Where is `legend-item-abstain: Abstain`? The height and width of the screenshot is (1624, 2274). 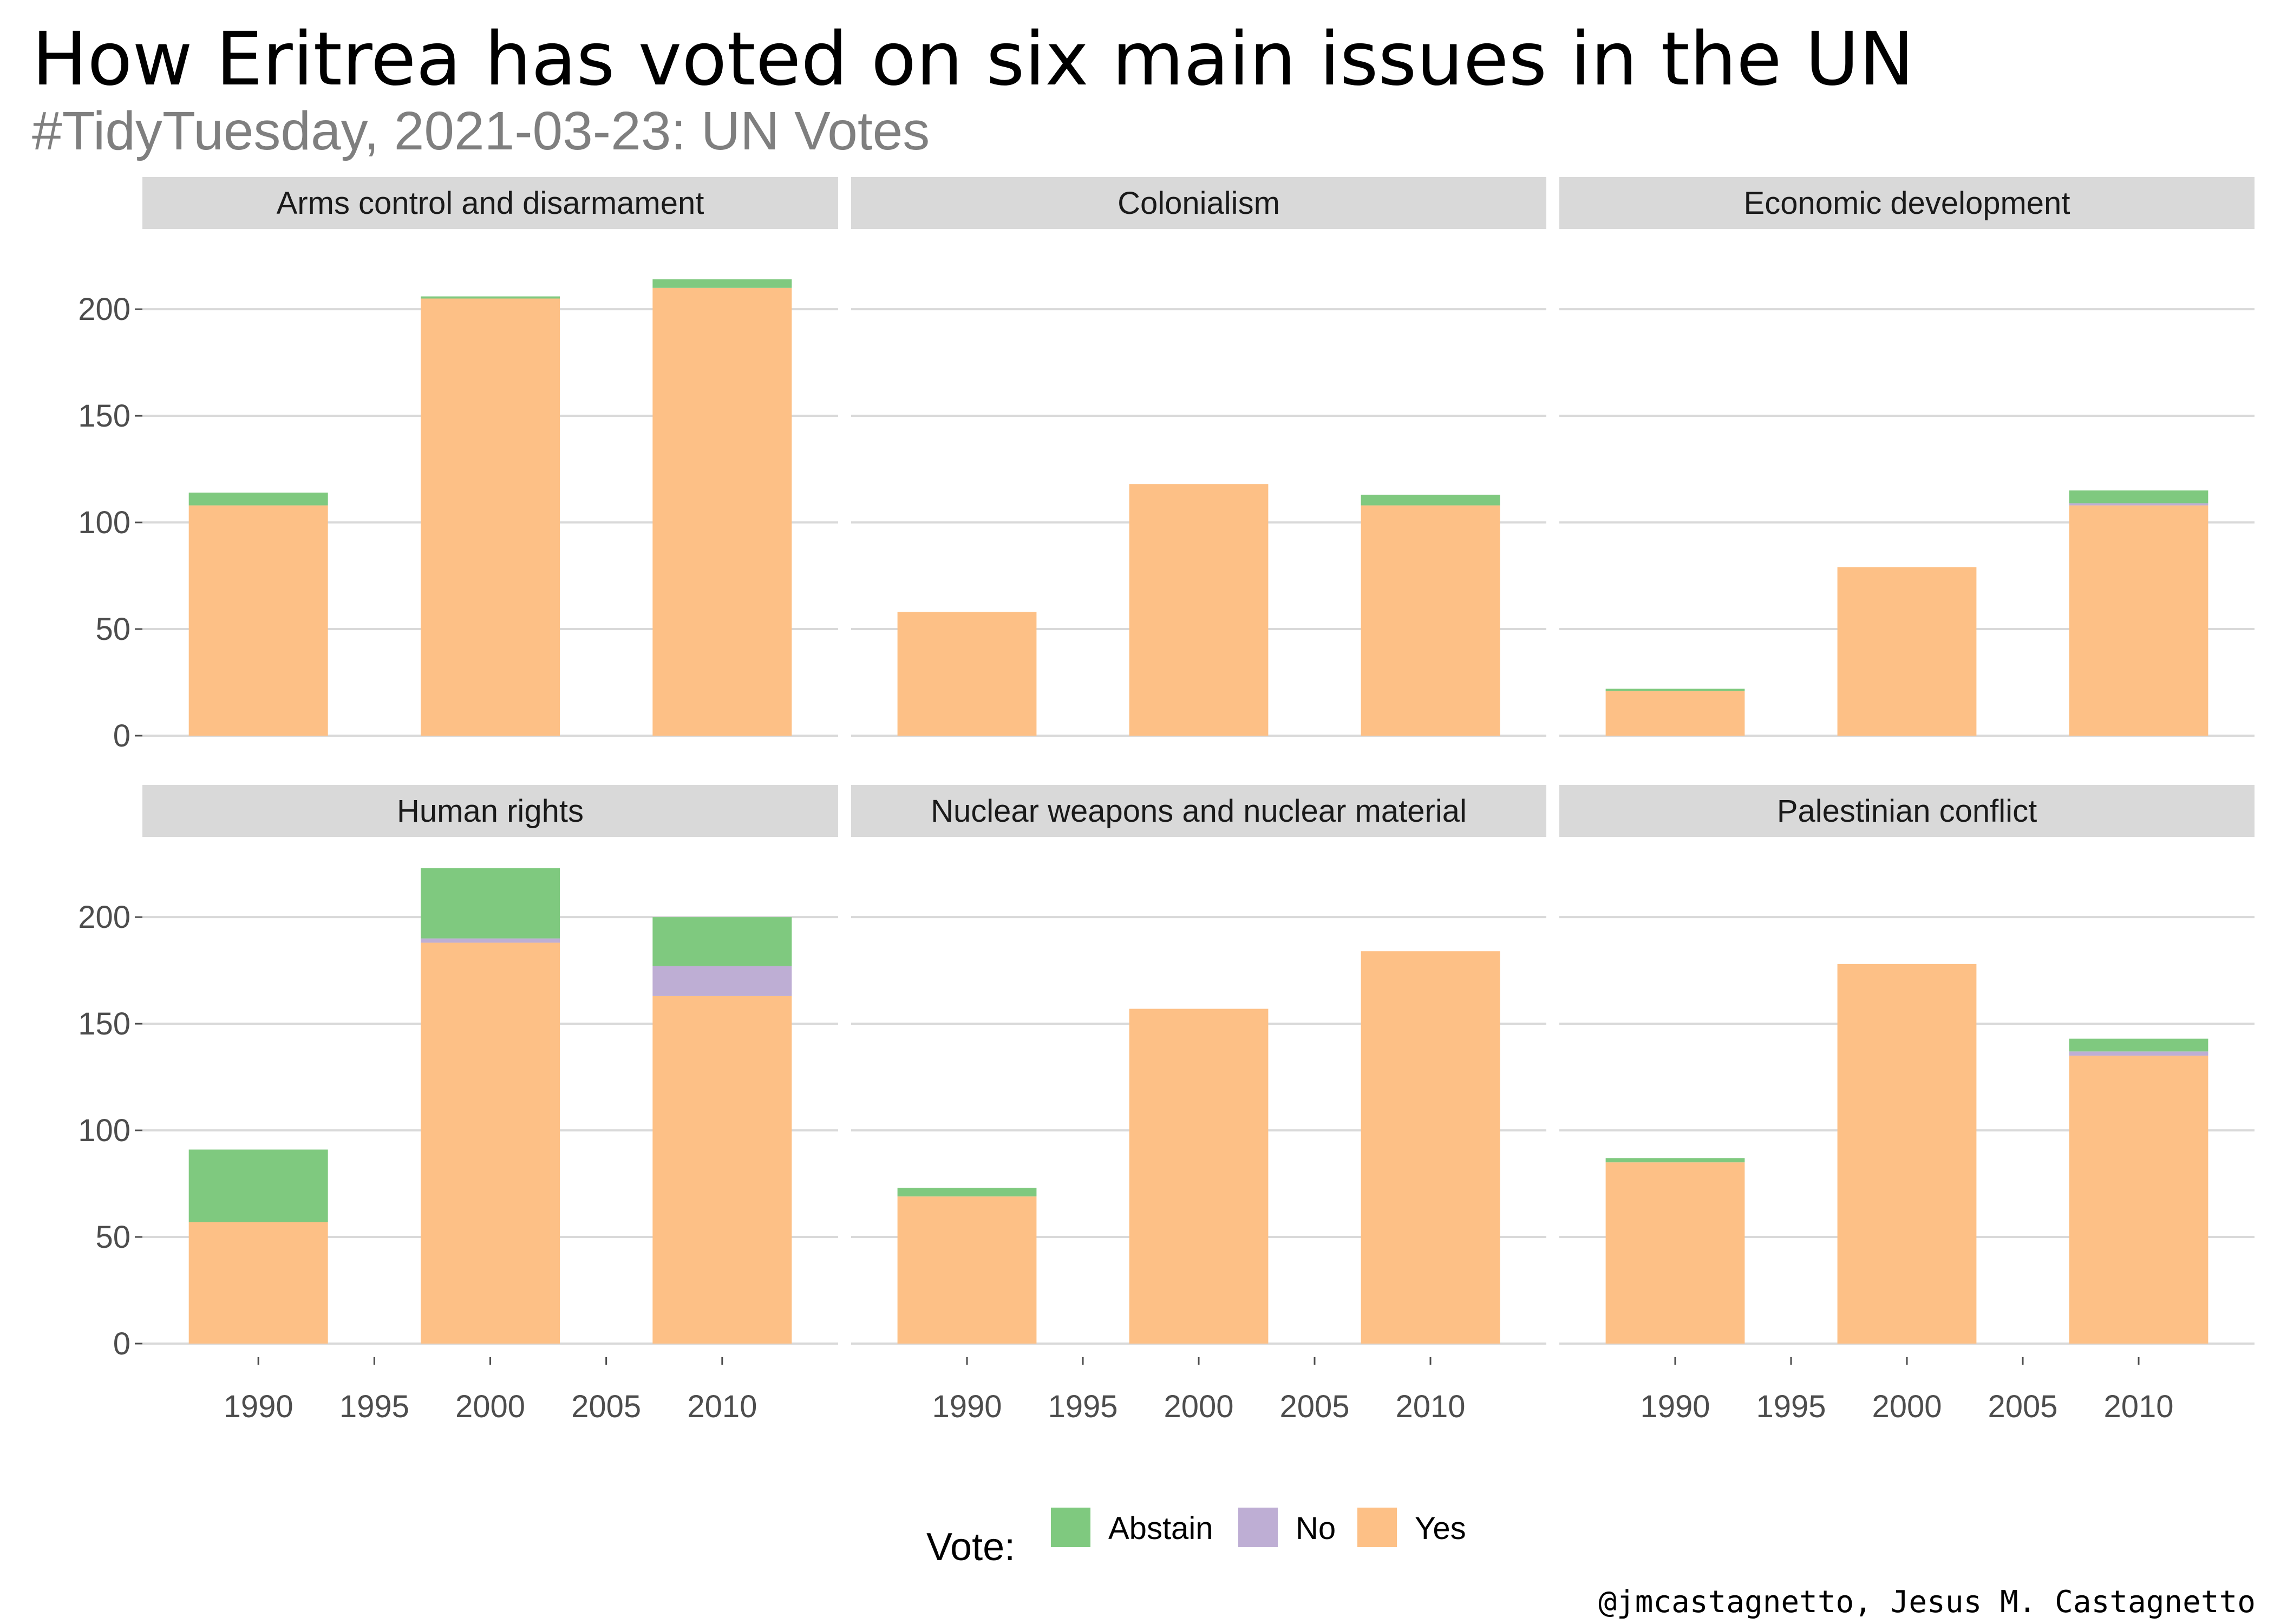 legend-item-abstain: Abstain is located at coordinates (1132, 1527).